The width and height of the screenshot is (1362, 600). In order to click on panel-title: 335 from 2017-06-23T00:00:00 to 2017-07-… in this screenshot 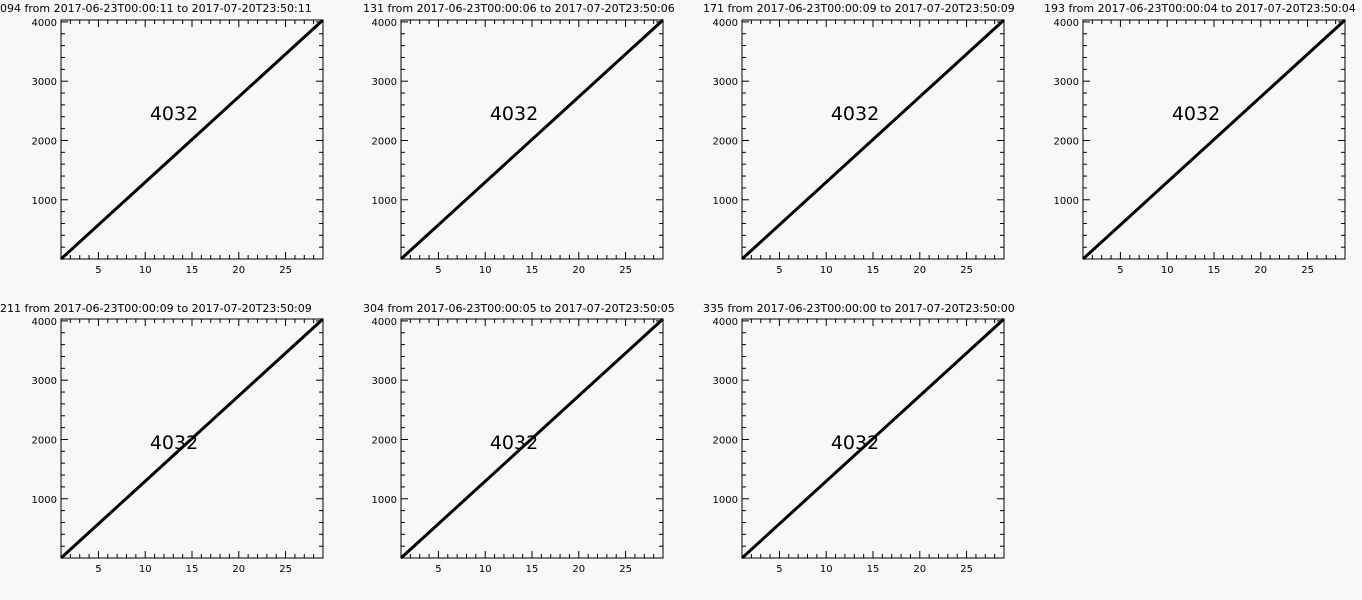, I will do `click(859, 308)`.